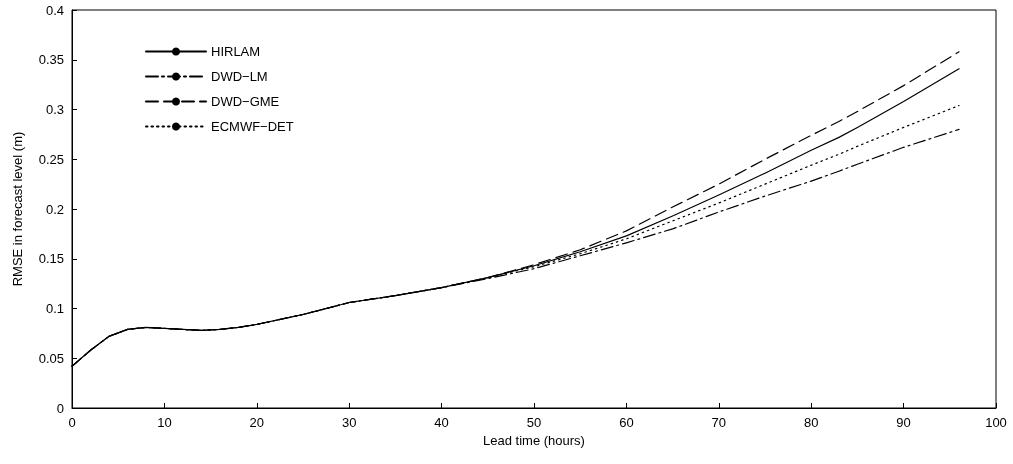 This screenshot has height=464, width=1013. What do you see at coordinates (239, 76) in the screenshot?
I see `legend-label: DWD−LM` at bounding box center [239, 76].